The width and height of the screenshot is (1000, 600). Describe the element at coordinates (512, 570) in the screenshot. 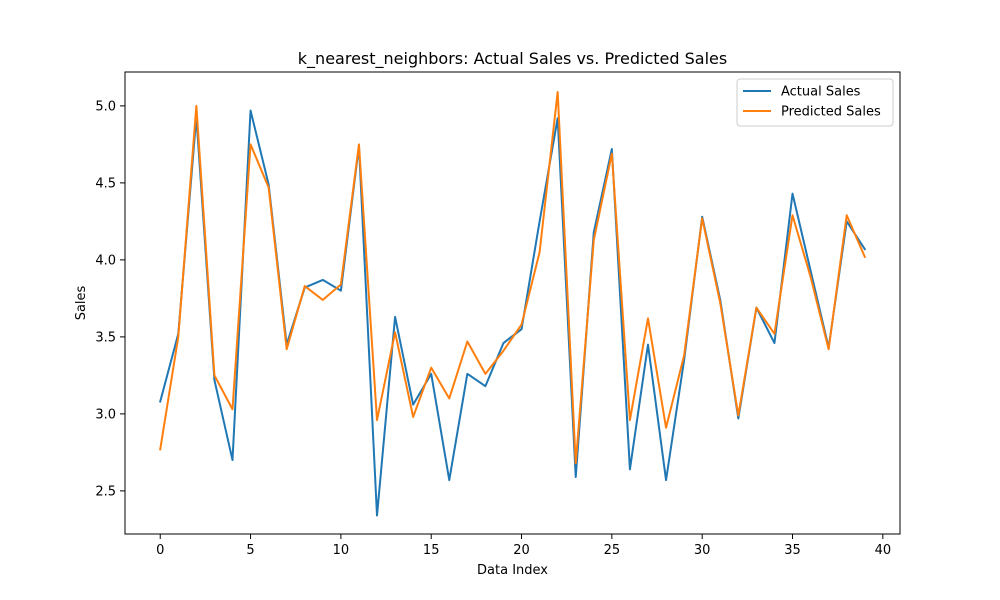

I see `x-axis-title: Data Index` at that location.